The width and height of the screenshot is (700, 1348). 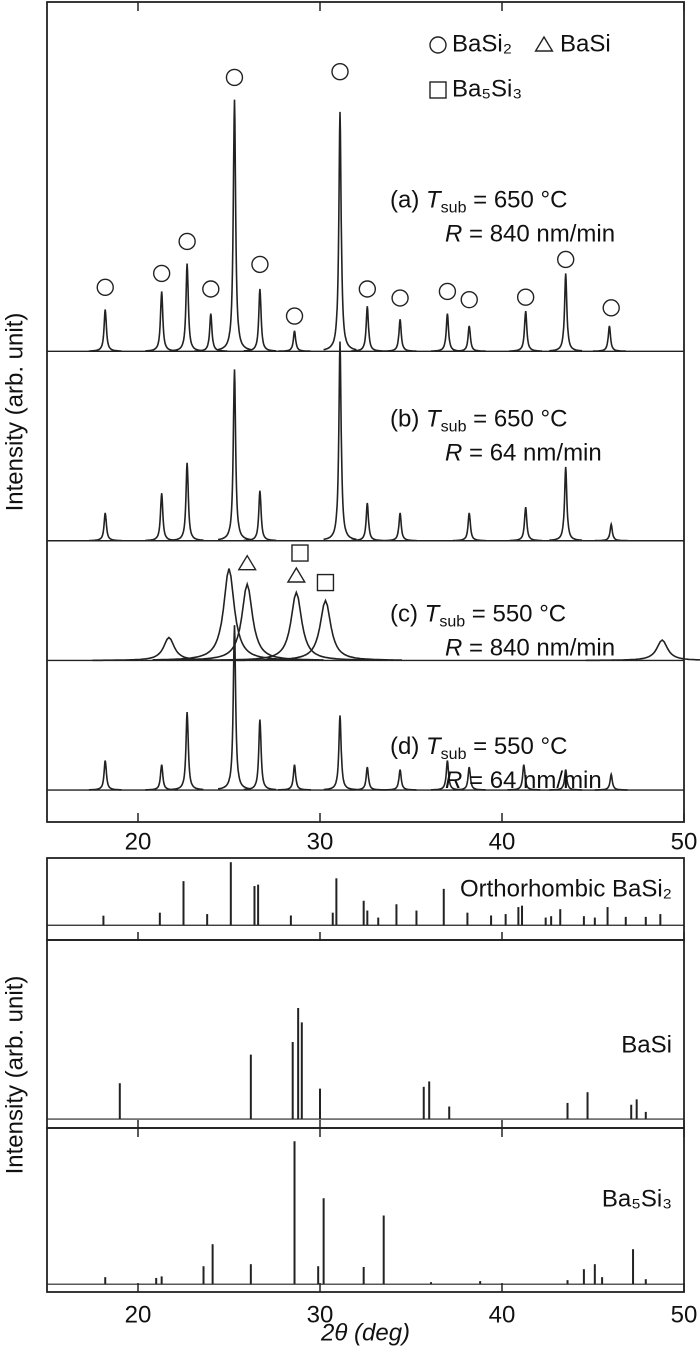 What do you see at coordinates (646, 1044) in the screenshot?
I see `panel-label: BaSi` at bounding box center [646, 1044].